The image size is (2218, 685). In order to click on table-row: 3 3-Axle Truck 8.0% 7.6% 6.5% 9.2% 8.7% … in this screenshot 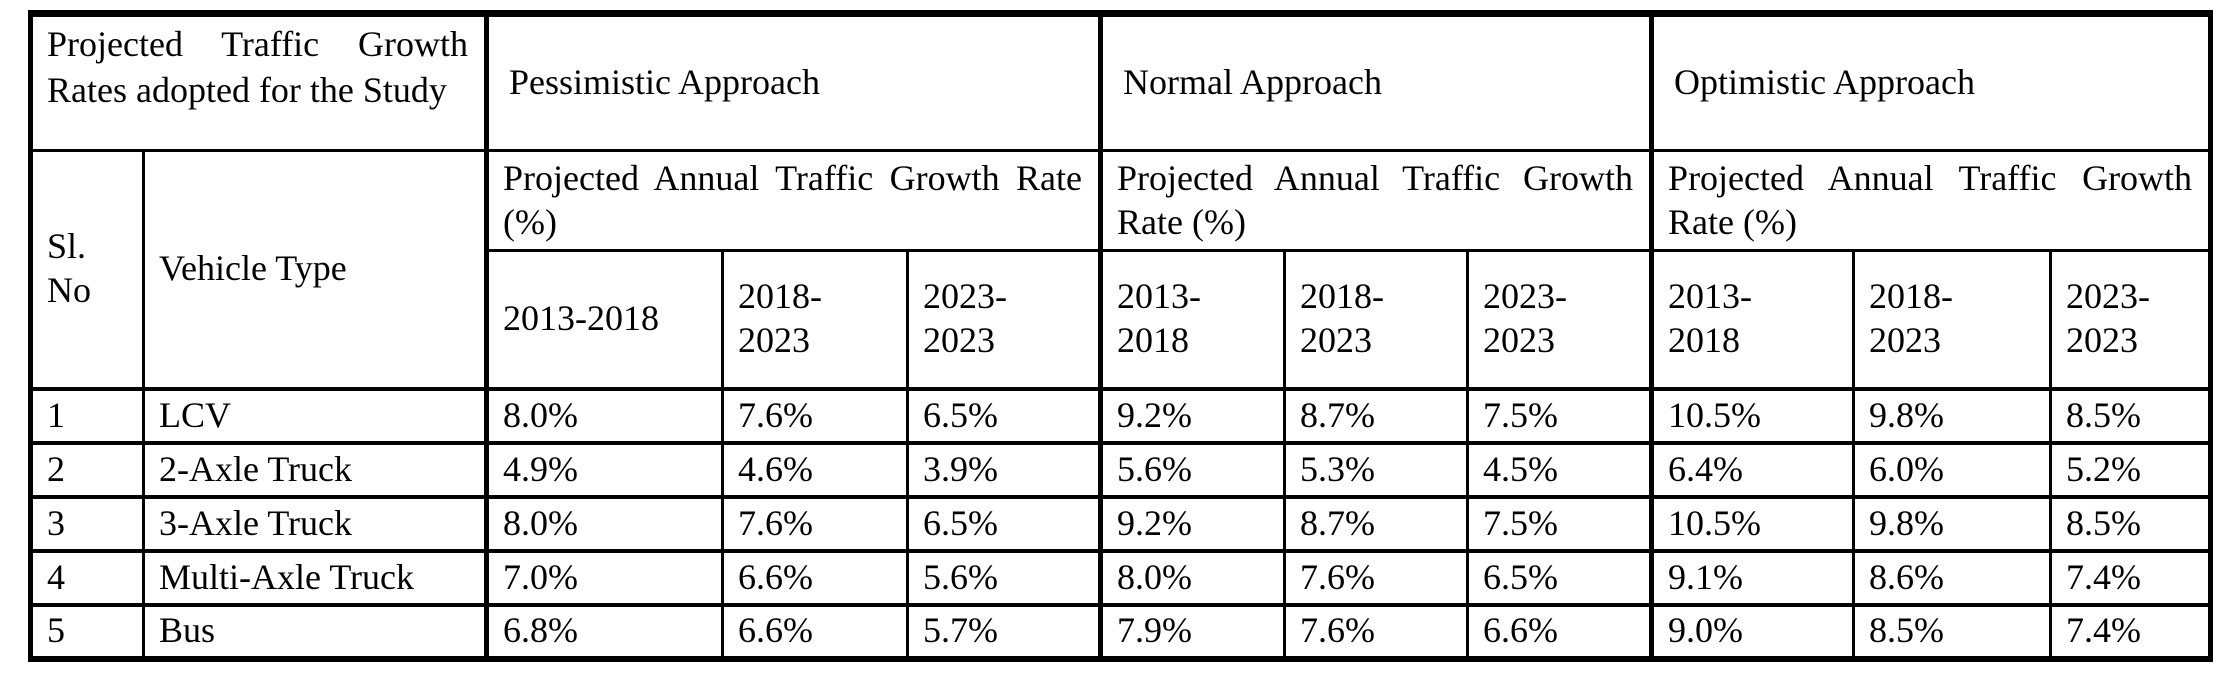, I will do `click(1121, 523)`.